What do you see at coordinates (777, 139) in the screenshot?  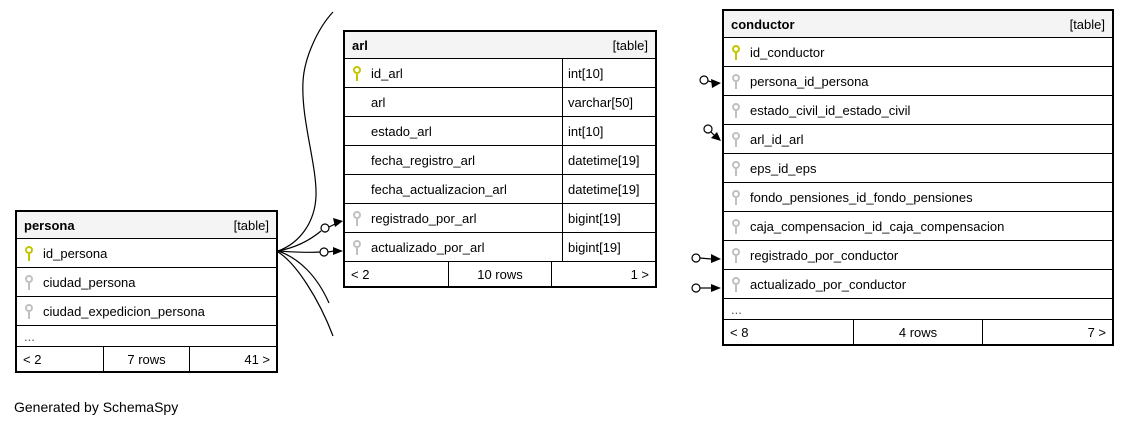 I see `column-name: arl_id_arl` at bounding box center [777, 139].